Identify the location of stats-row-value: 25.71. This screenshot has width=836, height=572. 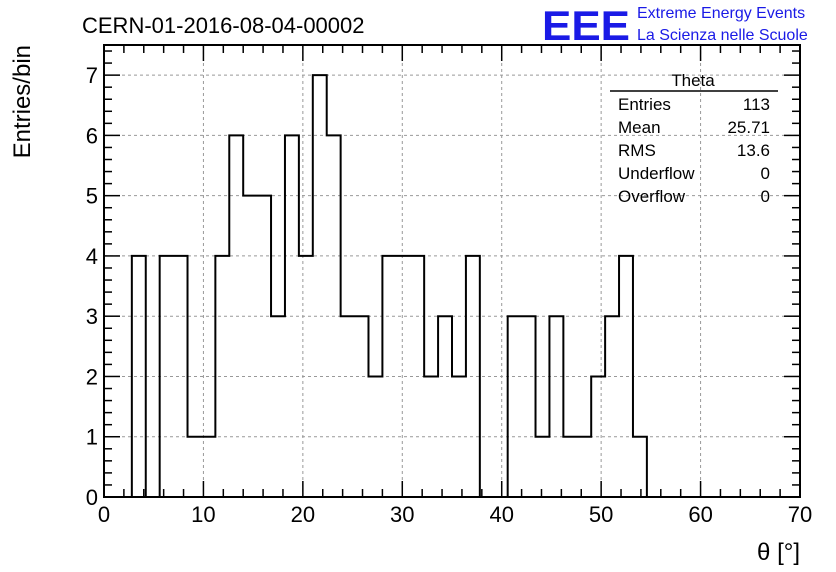
(748, 127).